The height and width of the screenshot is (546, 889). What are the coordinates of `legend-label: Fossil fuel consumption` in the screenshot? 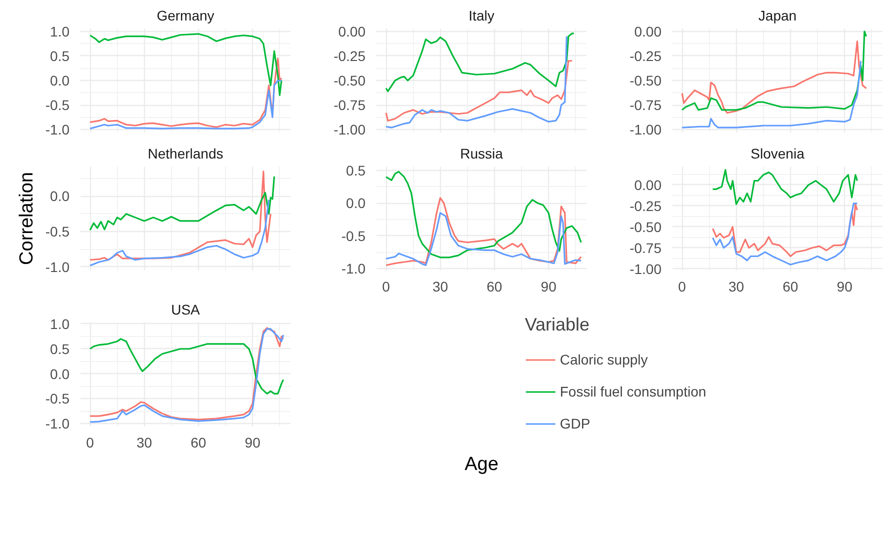 It's located at (633, 392).